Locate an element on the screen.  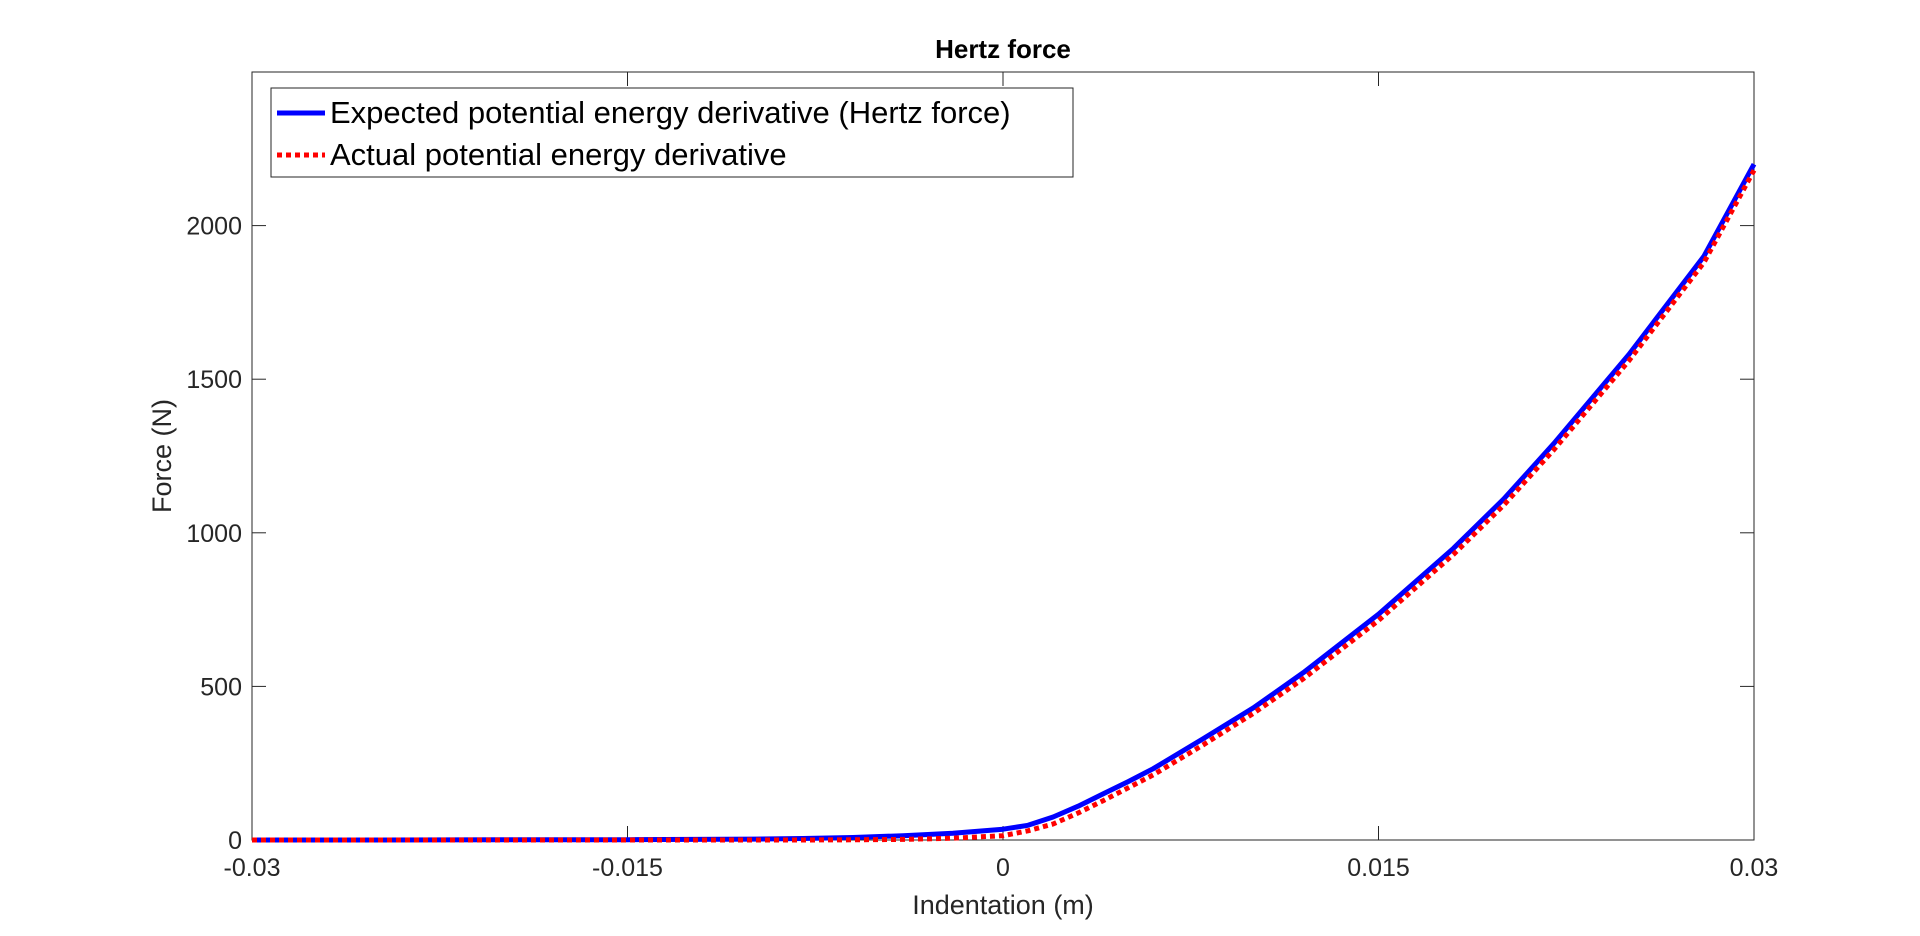
y-tick-label: 2000 is located at coordinates (214, 227).